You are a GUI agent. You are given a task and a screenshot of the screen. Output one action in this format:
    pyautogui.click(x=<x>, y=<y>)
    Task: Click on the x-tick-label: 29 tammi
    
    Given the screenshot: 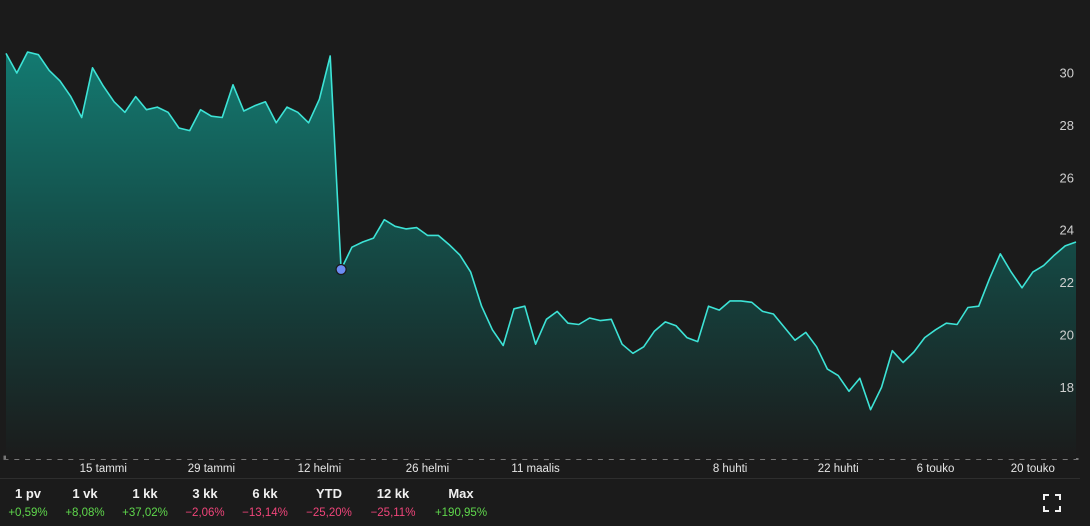 What is the action you would take?
    pyautogui.click(x=211, y=469)
    